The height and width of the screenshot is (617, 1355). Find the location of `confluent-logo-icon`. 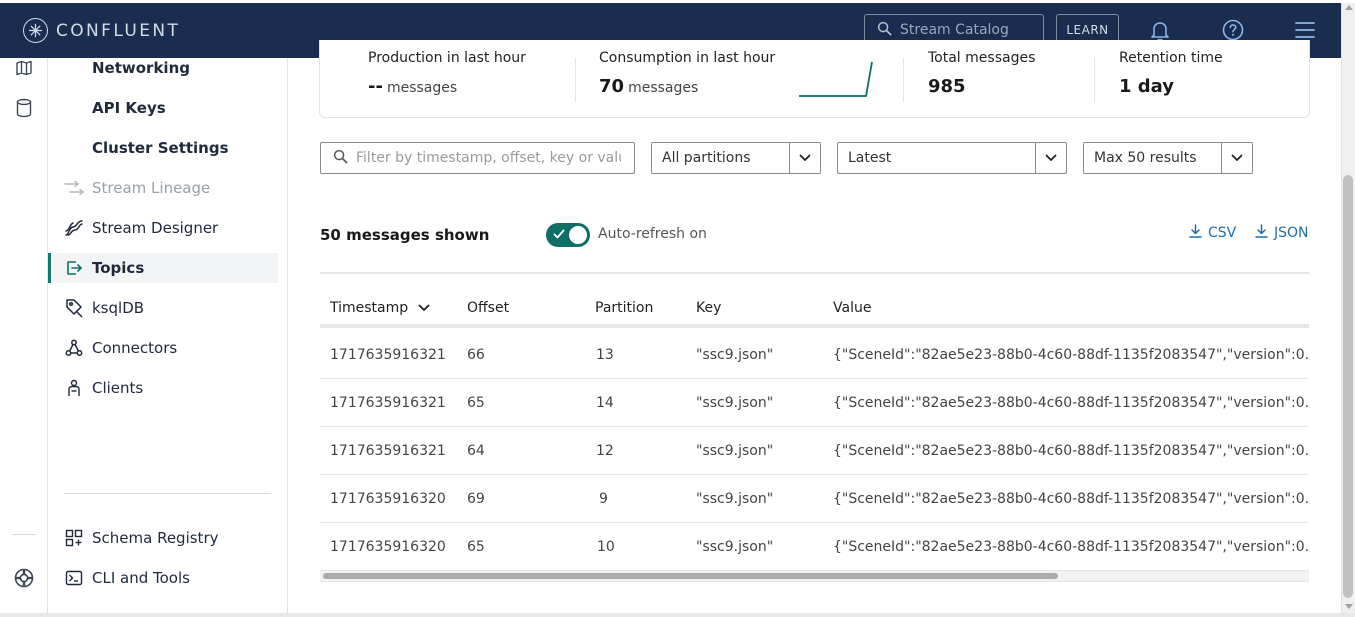

confluent-logo-icon is located at coordinates (35, 30).